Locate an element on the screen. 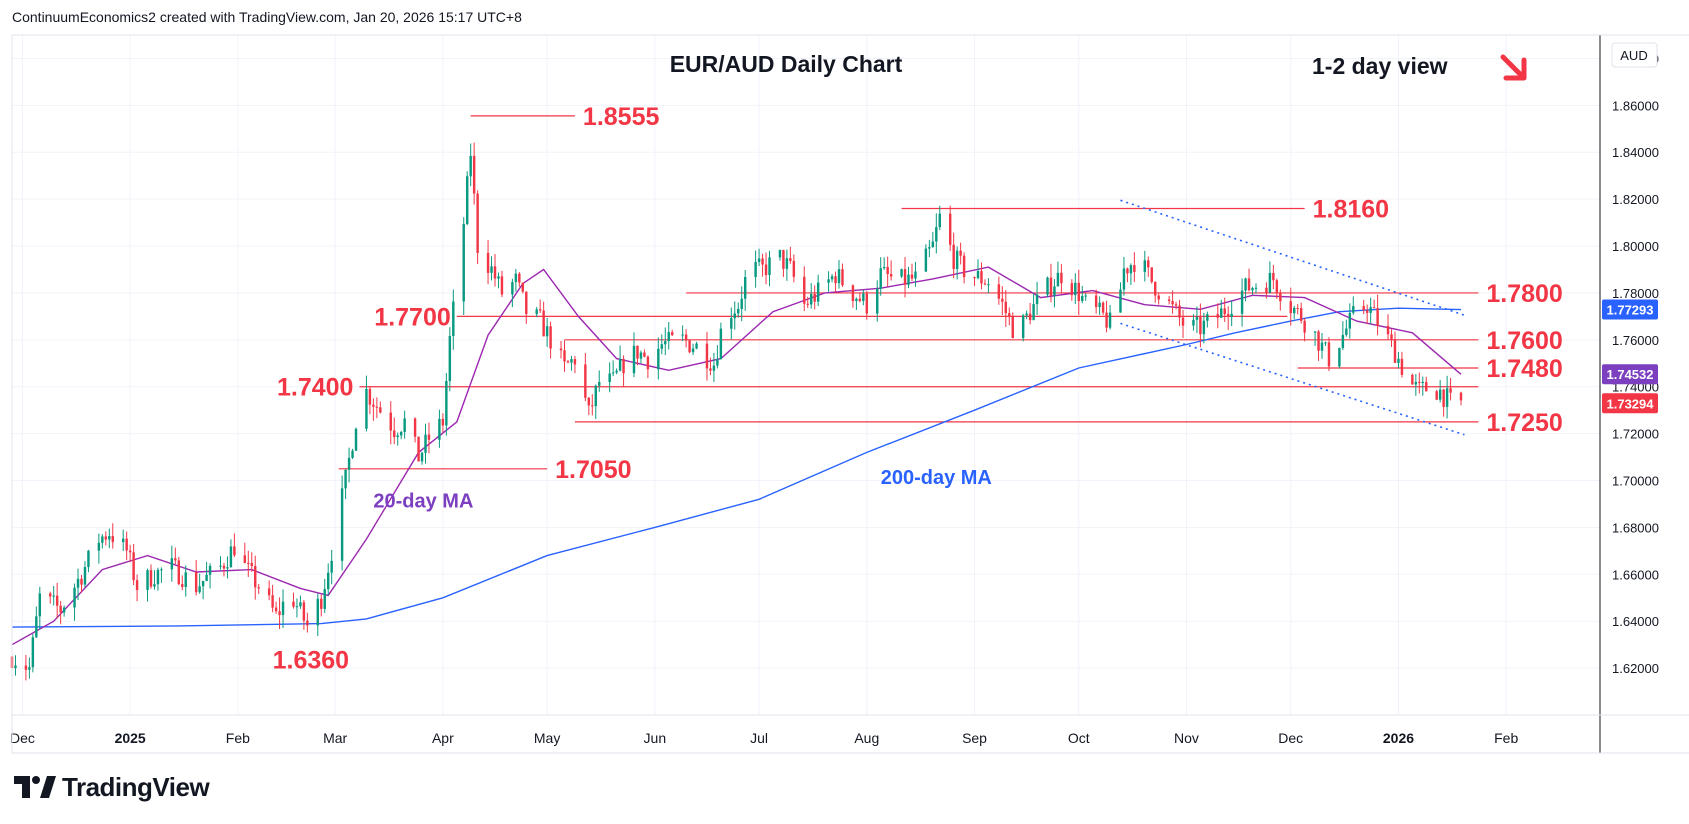 This screenshot has width=1689, height=824. chart-title: EUR/AUD Daily Chart is located at coordinates (786, 64).